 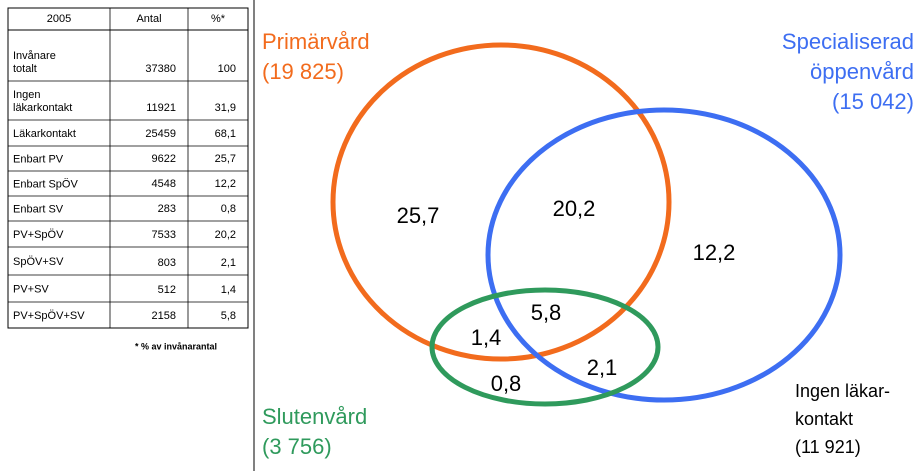 What do you see at coordinates (44, 134) in the screenshot?
I see `row-label: Läkarkontakt` at bounding box center [44, 134].